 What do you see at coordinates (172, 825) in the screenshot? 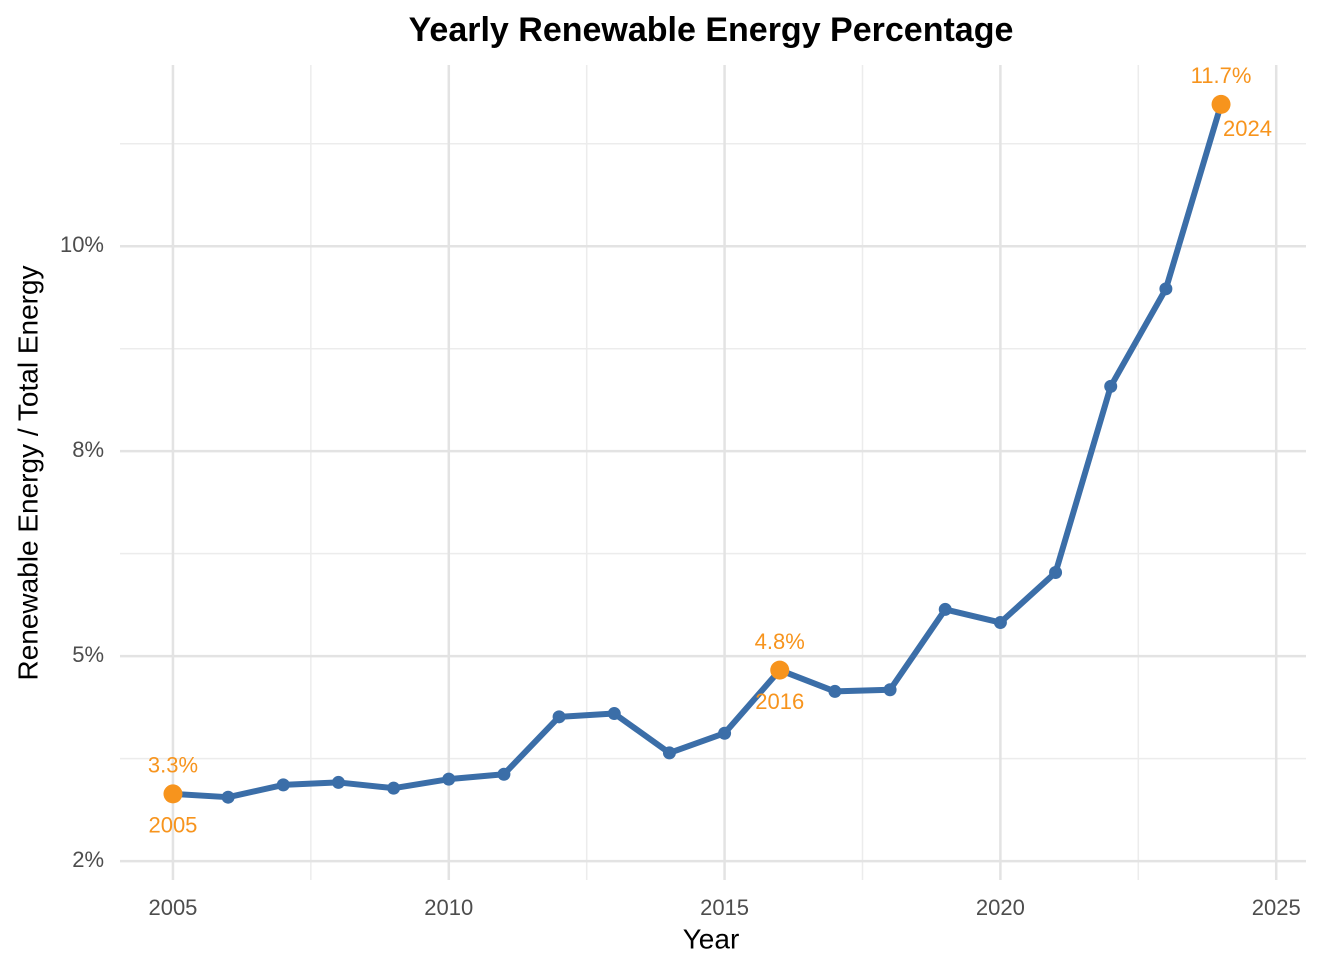
I see `highlight-year-label: 2005` at bounding box center [172, 825].